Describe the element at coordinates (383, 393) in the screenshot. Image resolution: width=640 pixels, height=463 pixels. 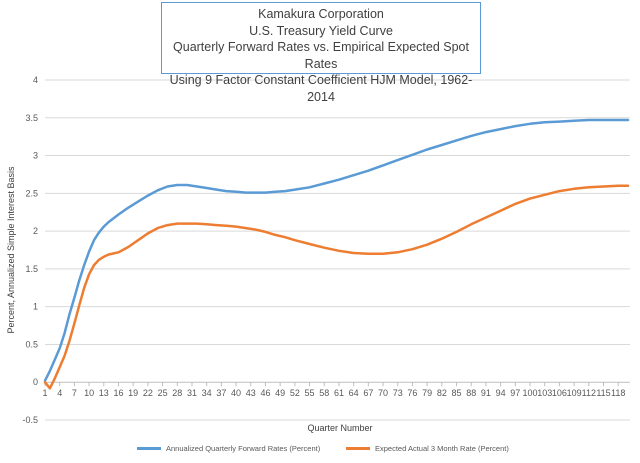
I see `x-tick-label: 70` at that location.